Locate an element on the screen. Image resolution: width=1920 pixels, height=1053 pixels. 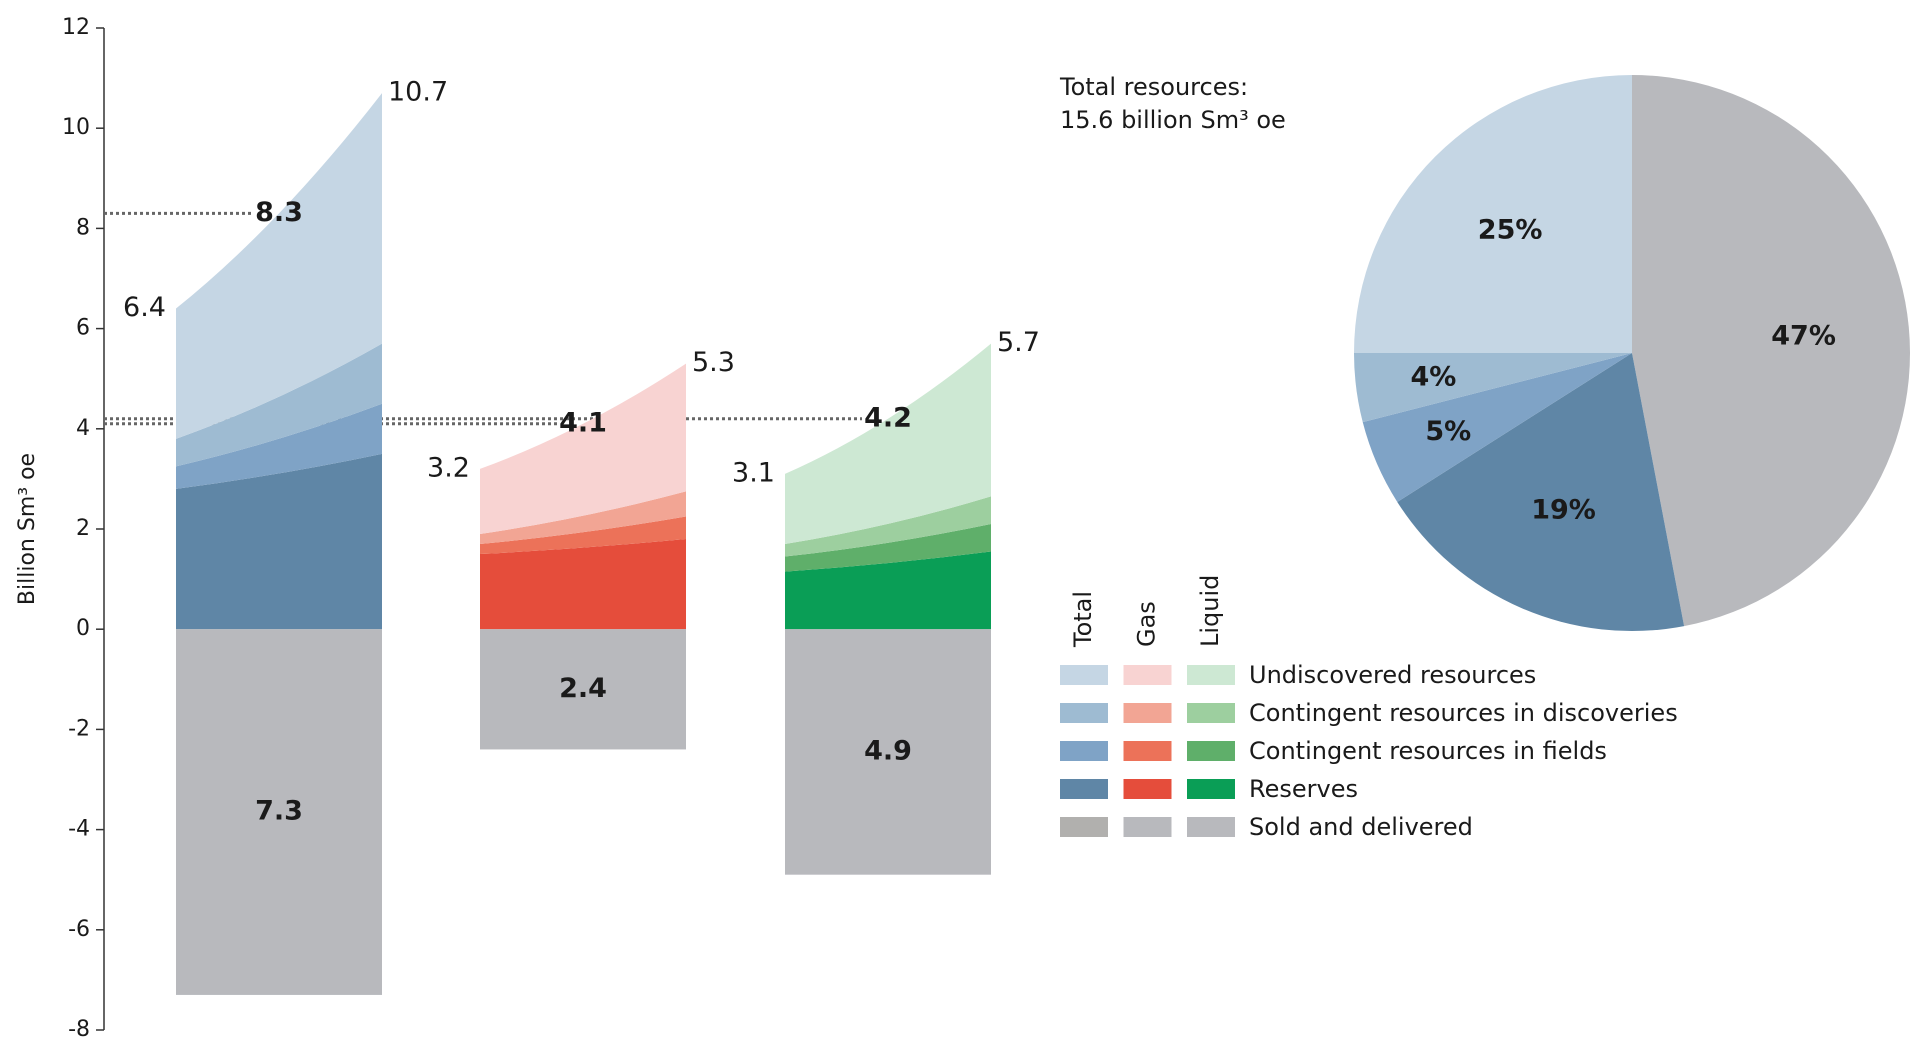
y-tick-label: -6 is located at coordinates (79, 929).